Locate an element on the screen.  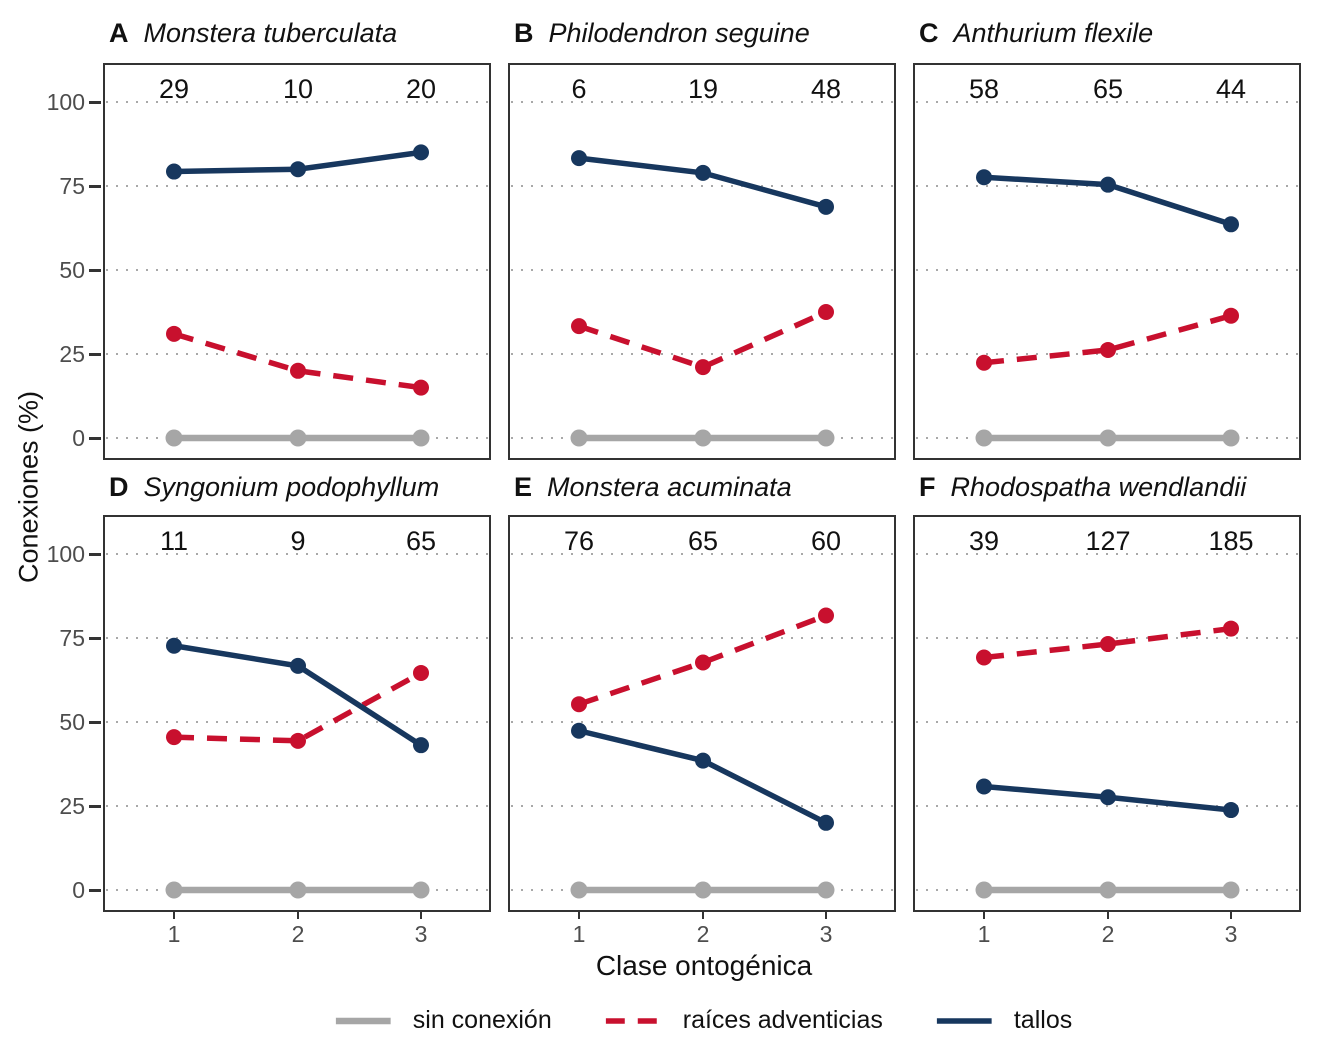
legend-key-line-tallos is located at coordinates (964, 1020).